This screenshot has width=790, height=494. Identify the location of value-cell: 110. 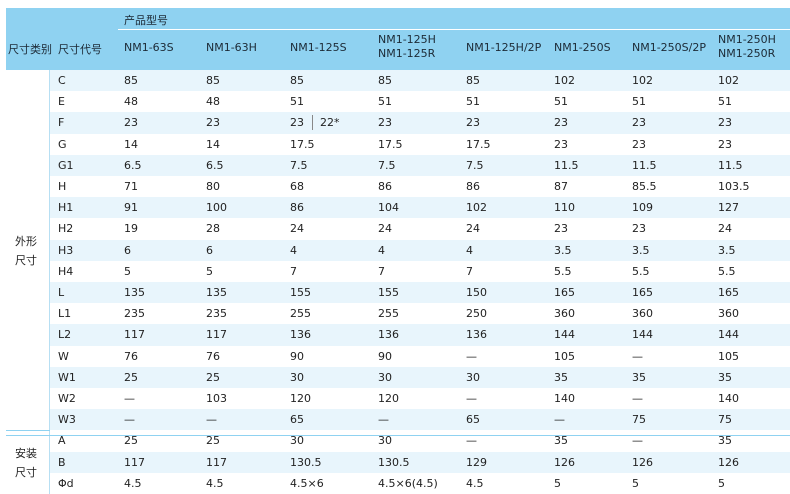
(564, 208).